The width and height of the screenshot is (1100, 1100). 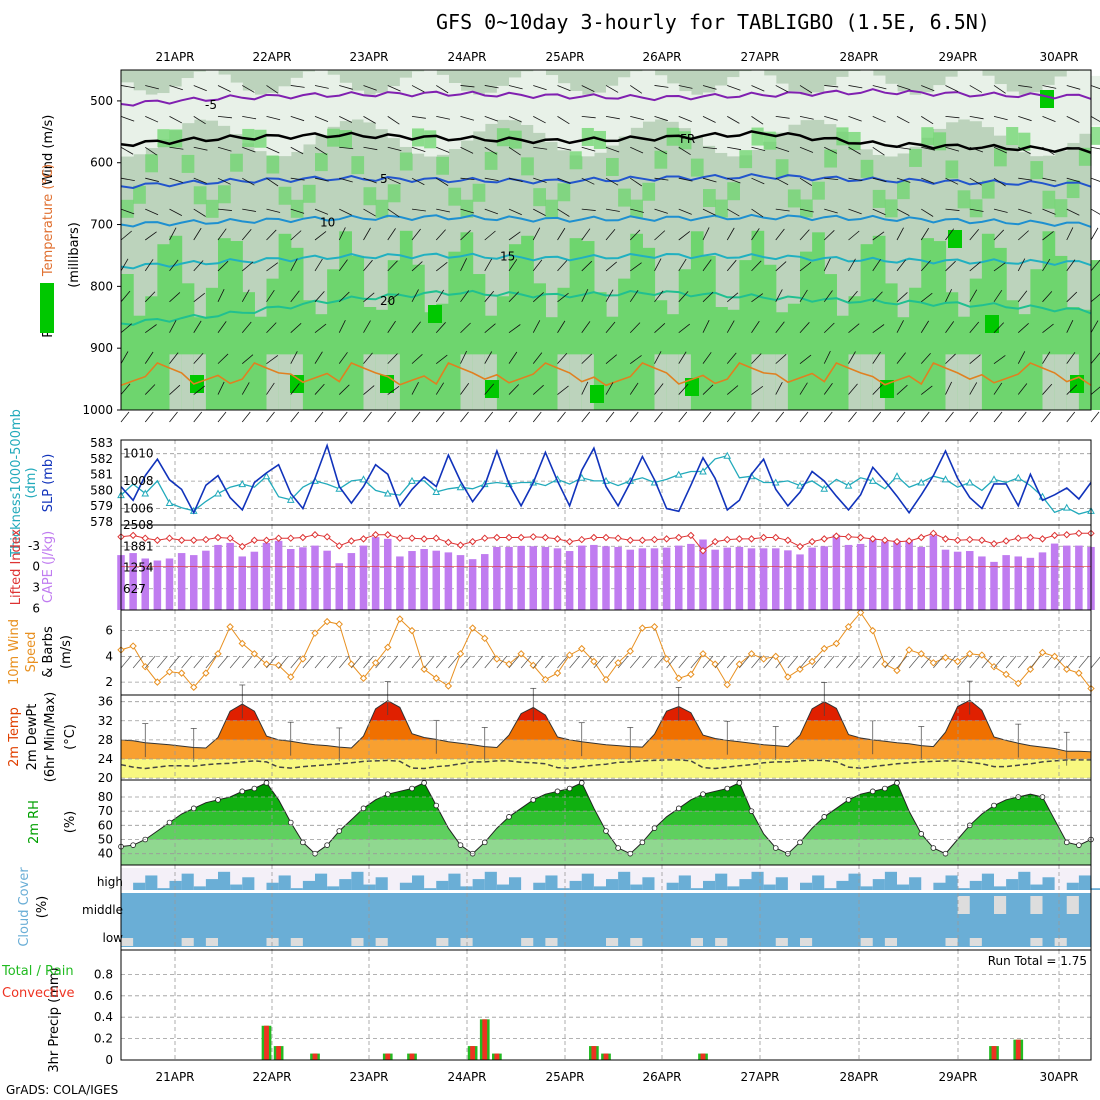 What do you see at coordinates (1058, 1077) in the screenshot?
I see `date-label-bottom: 30APR` at bounding box center [1058, 1077].